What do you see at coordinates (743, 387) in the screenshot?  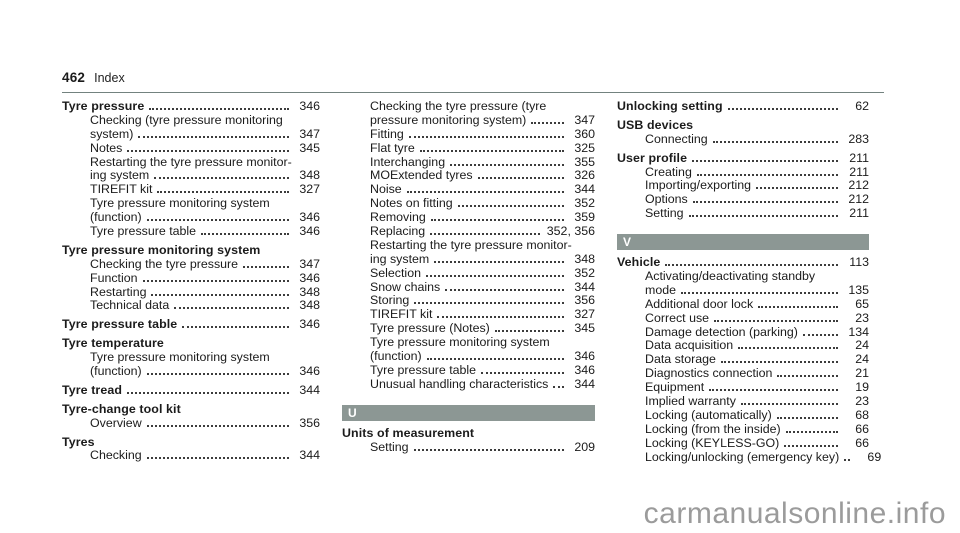 I see `index-entry: Equipment 19` at bounding box center [743, 387].